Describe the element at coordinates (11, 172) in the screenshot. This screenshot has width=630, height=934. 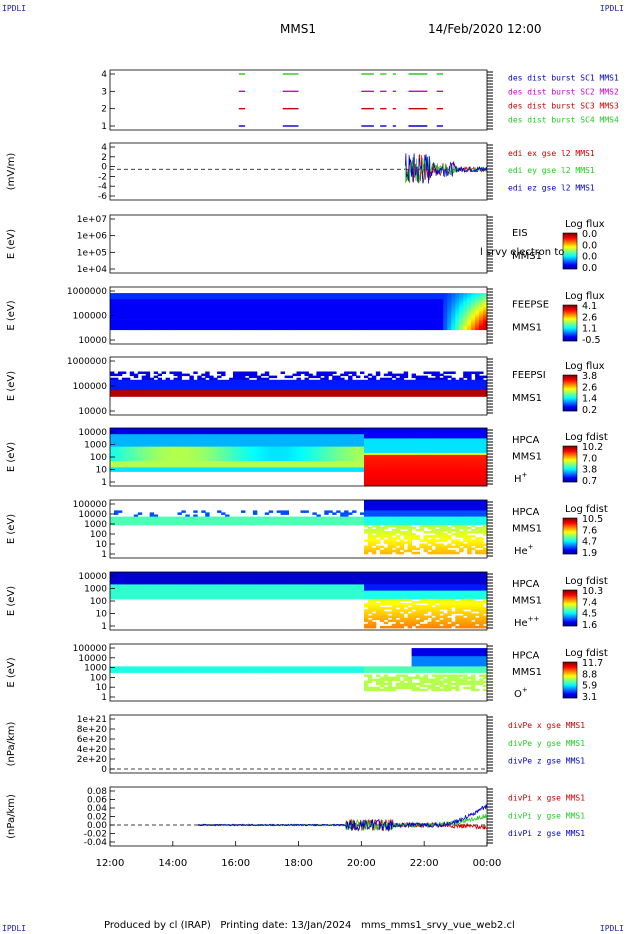
I see `edi-ylabel: (mV/m)` at that location.